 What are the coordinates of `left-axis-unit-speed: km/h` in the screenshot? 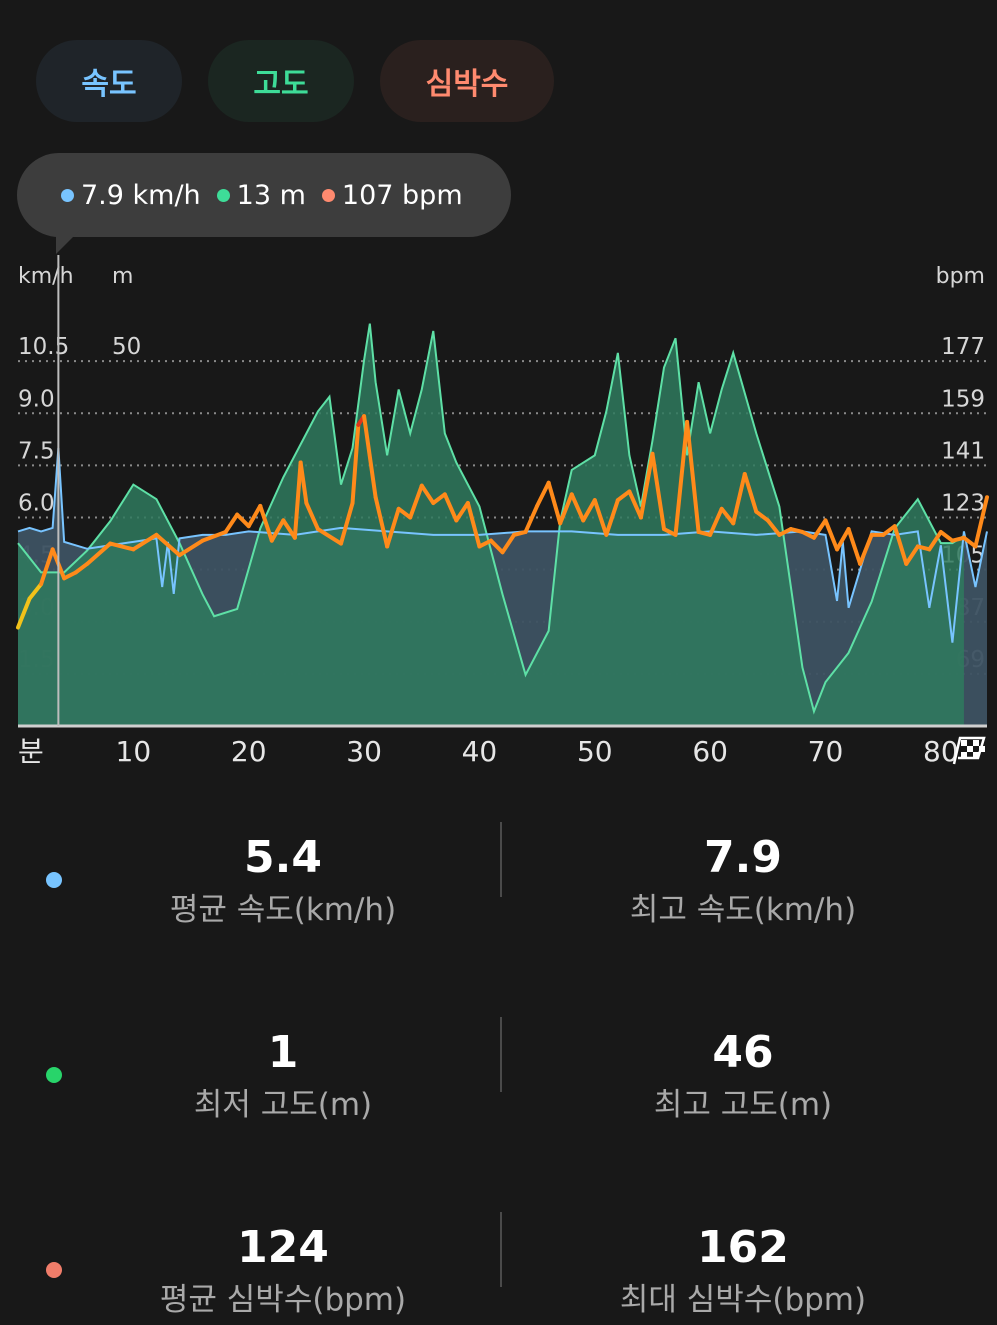 It's located at (46, 276).